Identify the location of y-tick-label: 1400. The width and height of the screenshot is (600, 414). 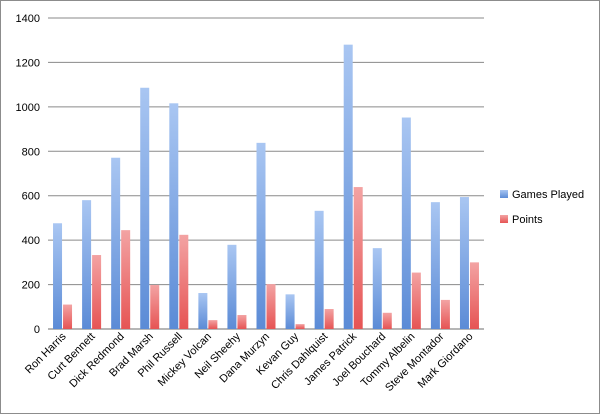
(28, 19).